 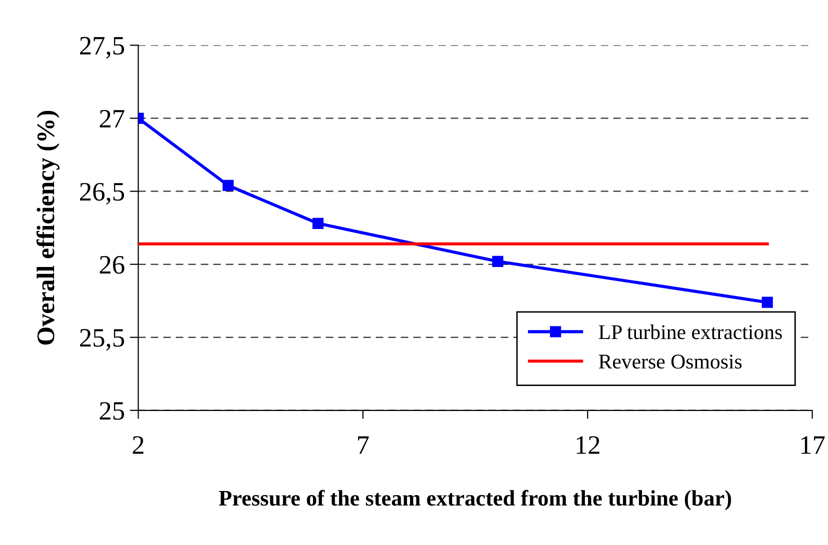 What do you see at coordinates (363, 445) in the screenshot?
I see `x-tick-label: 7` at bounding box center [363, 445].